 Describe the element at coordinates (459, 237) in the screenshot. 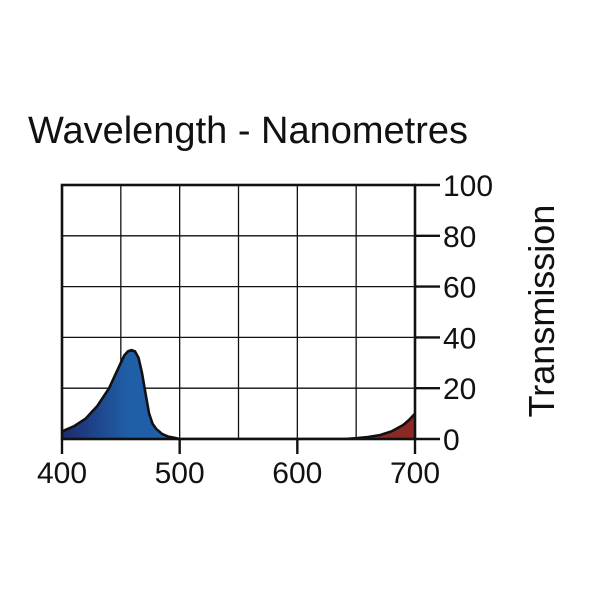

I see `y-tick-label: 80` at that location.